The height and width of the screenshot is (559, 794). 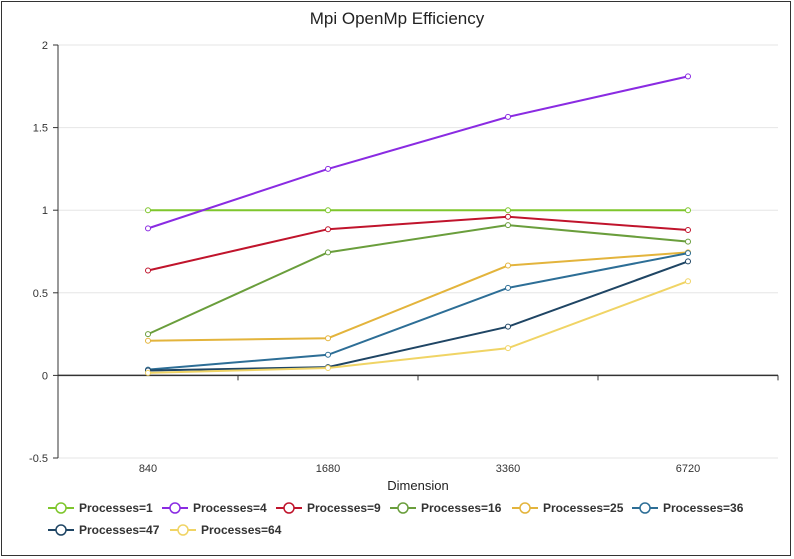 What do you see at coordinates (461, 508) in the screenshot?
I see `legend-label: Processes=16` at bounding box center [461, 508].